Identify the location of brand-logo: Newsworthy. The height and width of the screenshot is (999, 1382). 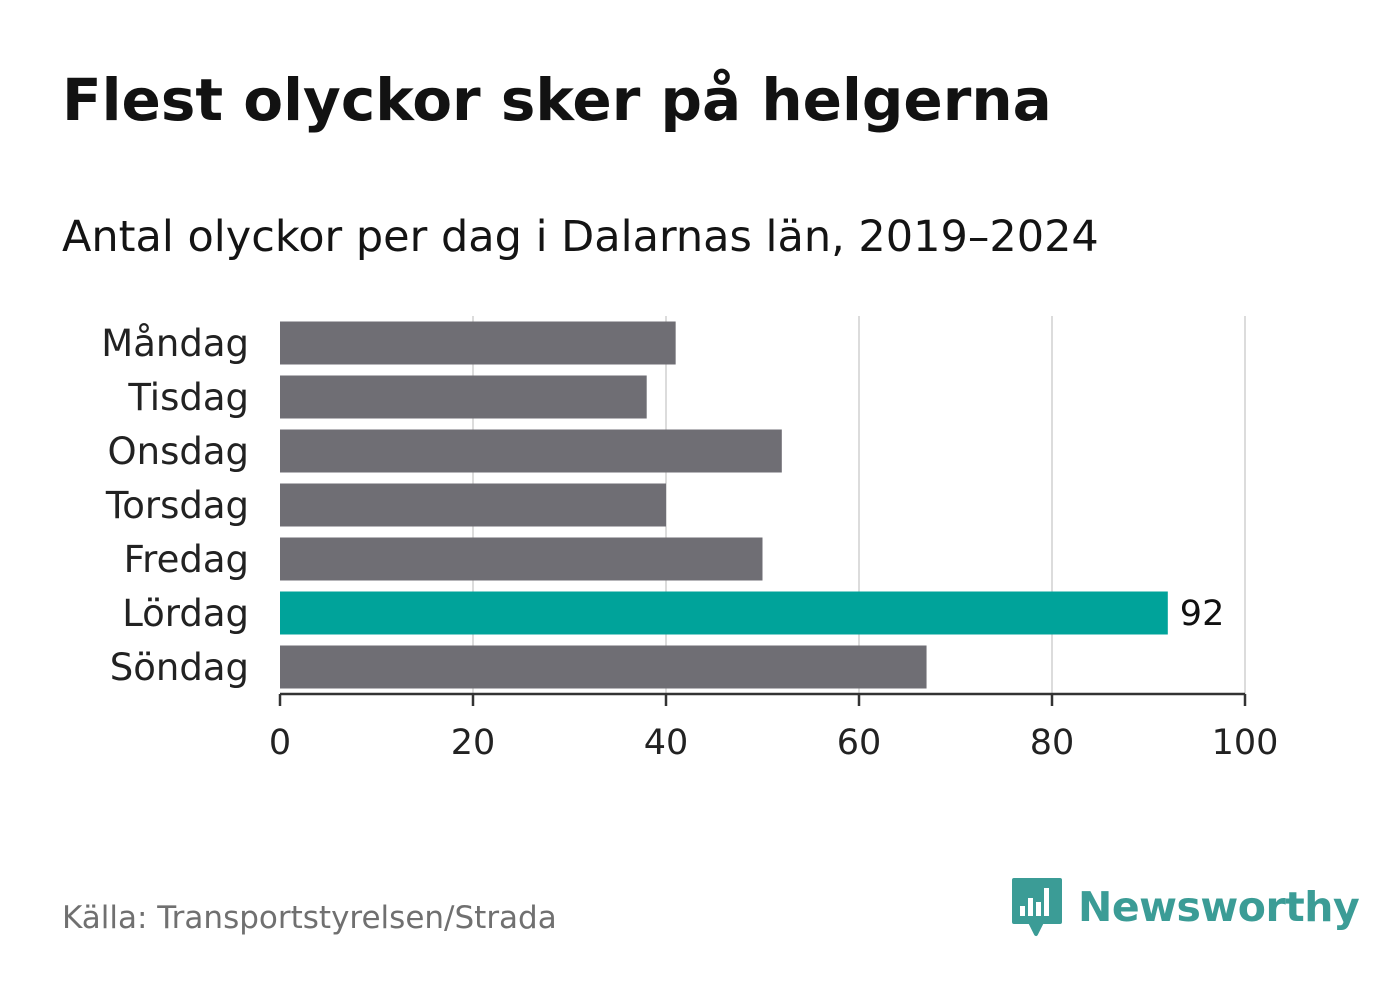
(1185, 907).